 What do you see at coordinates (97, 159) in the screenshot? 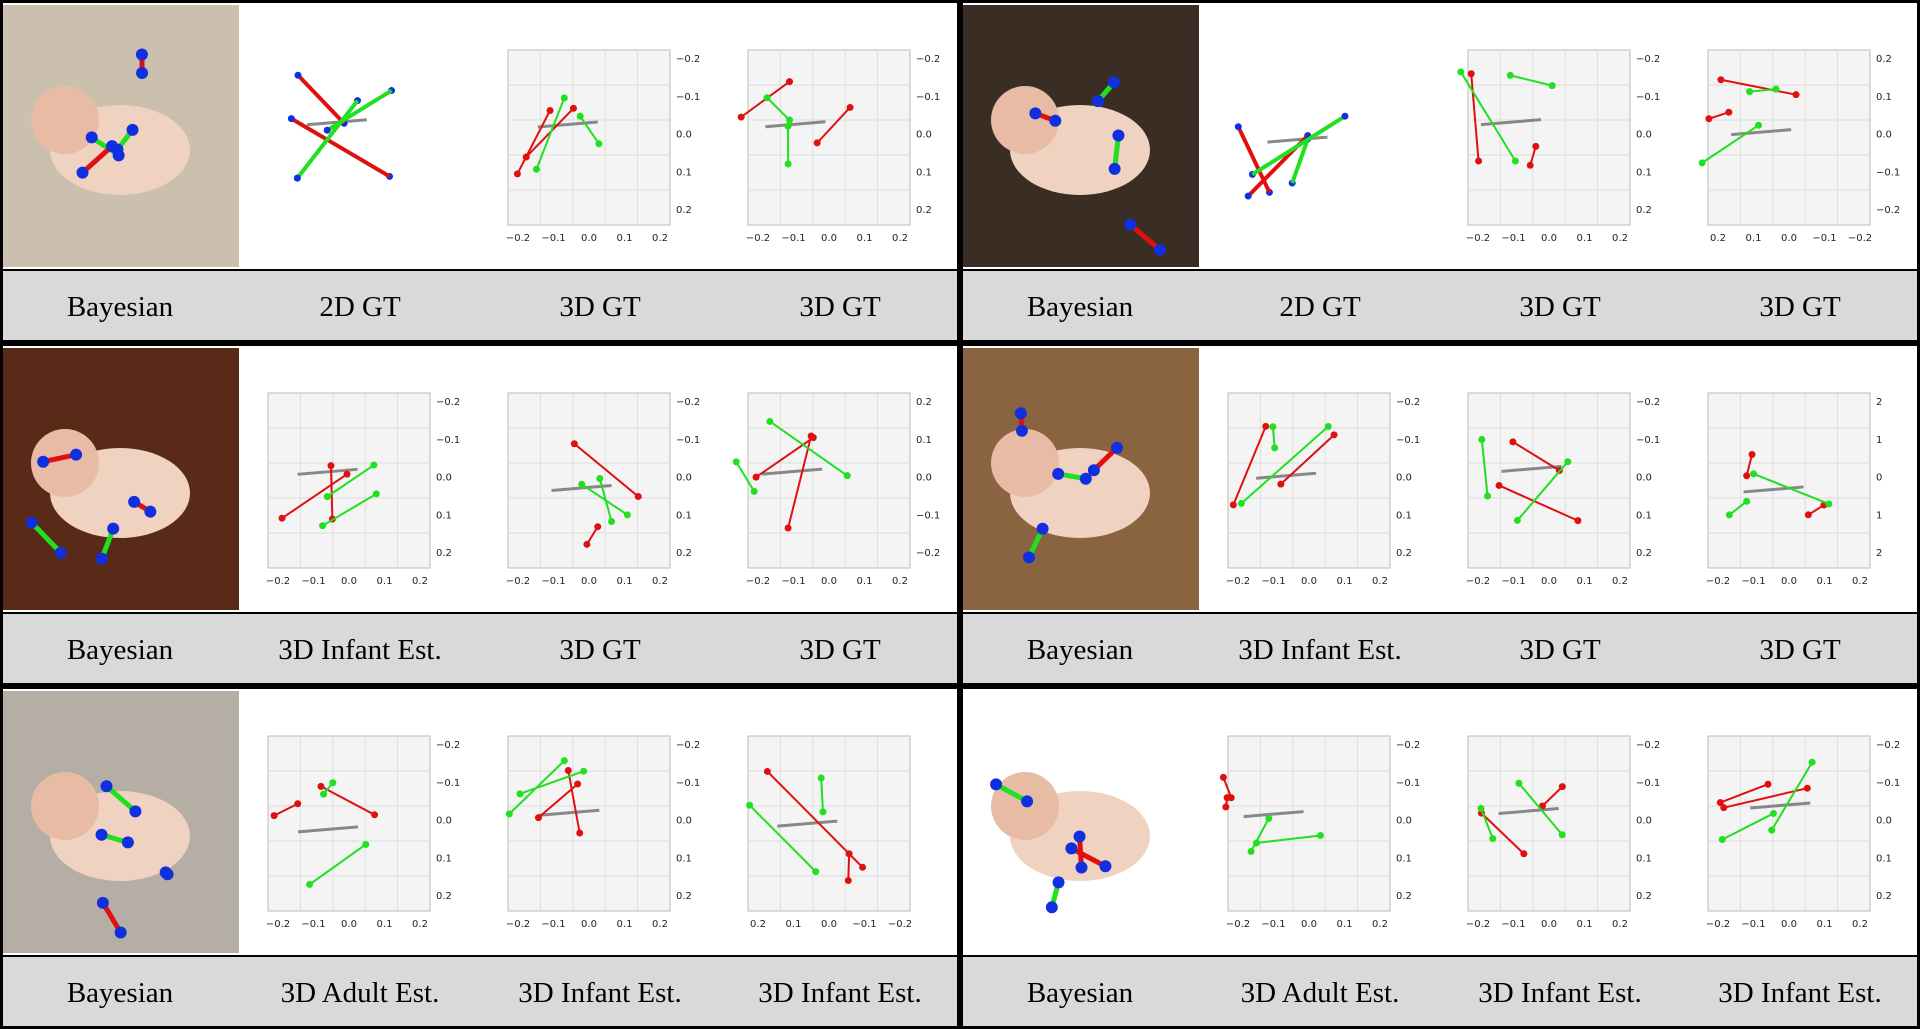
I see `pose-limb` at bounding box center [97, 159].